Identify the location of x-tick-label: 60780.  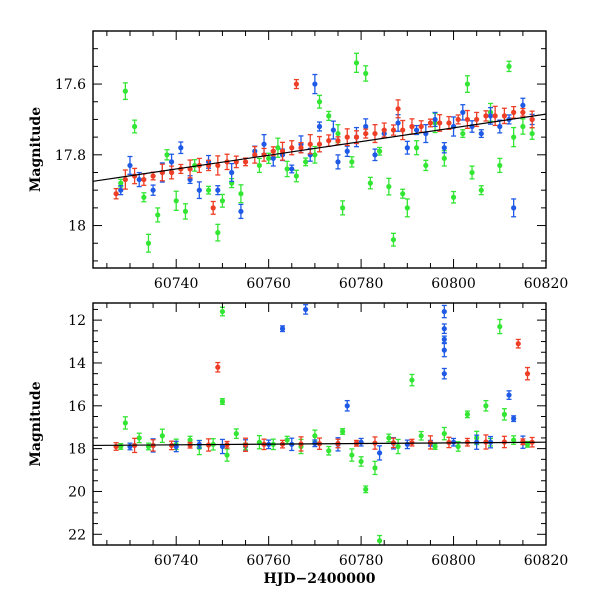
(361, 284).